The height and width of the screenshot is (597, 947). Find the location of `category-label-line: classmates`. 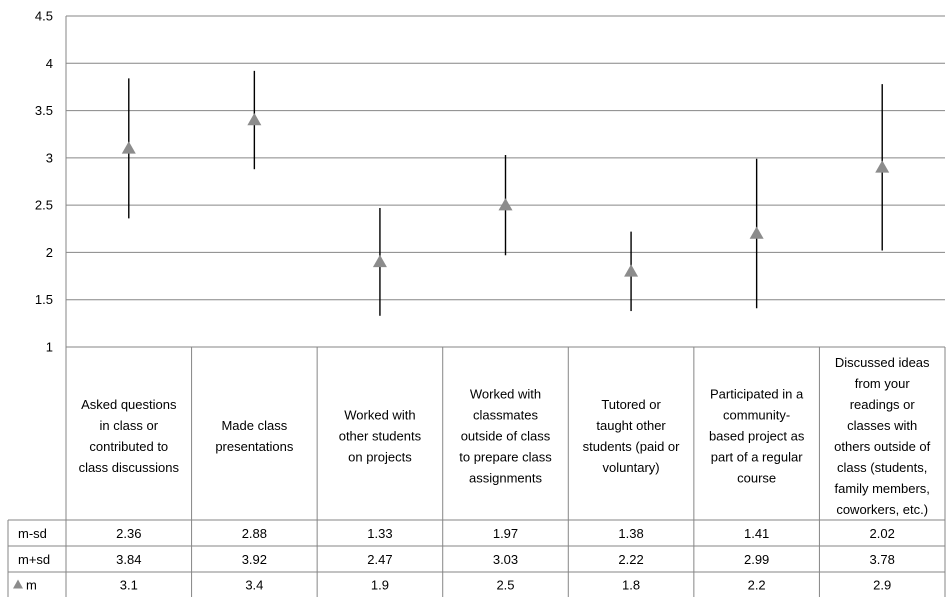

category-label-line: classmates is located at coordinates (506, 415).